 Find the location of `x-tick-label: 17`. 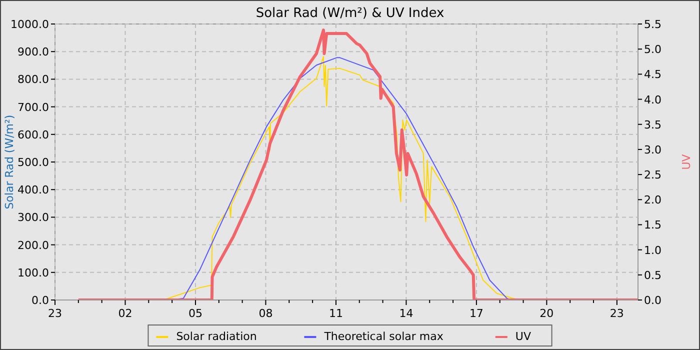

x-tick-label: 17 is located at coordinates (476, 313).